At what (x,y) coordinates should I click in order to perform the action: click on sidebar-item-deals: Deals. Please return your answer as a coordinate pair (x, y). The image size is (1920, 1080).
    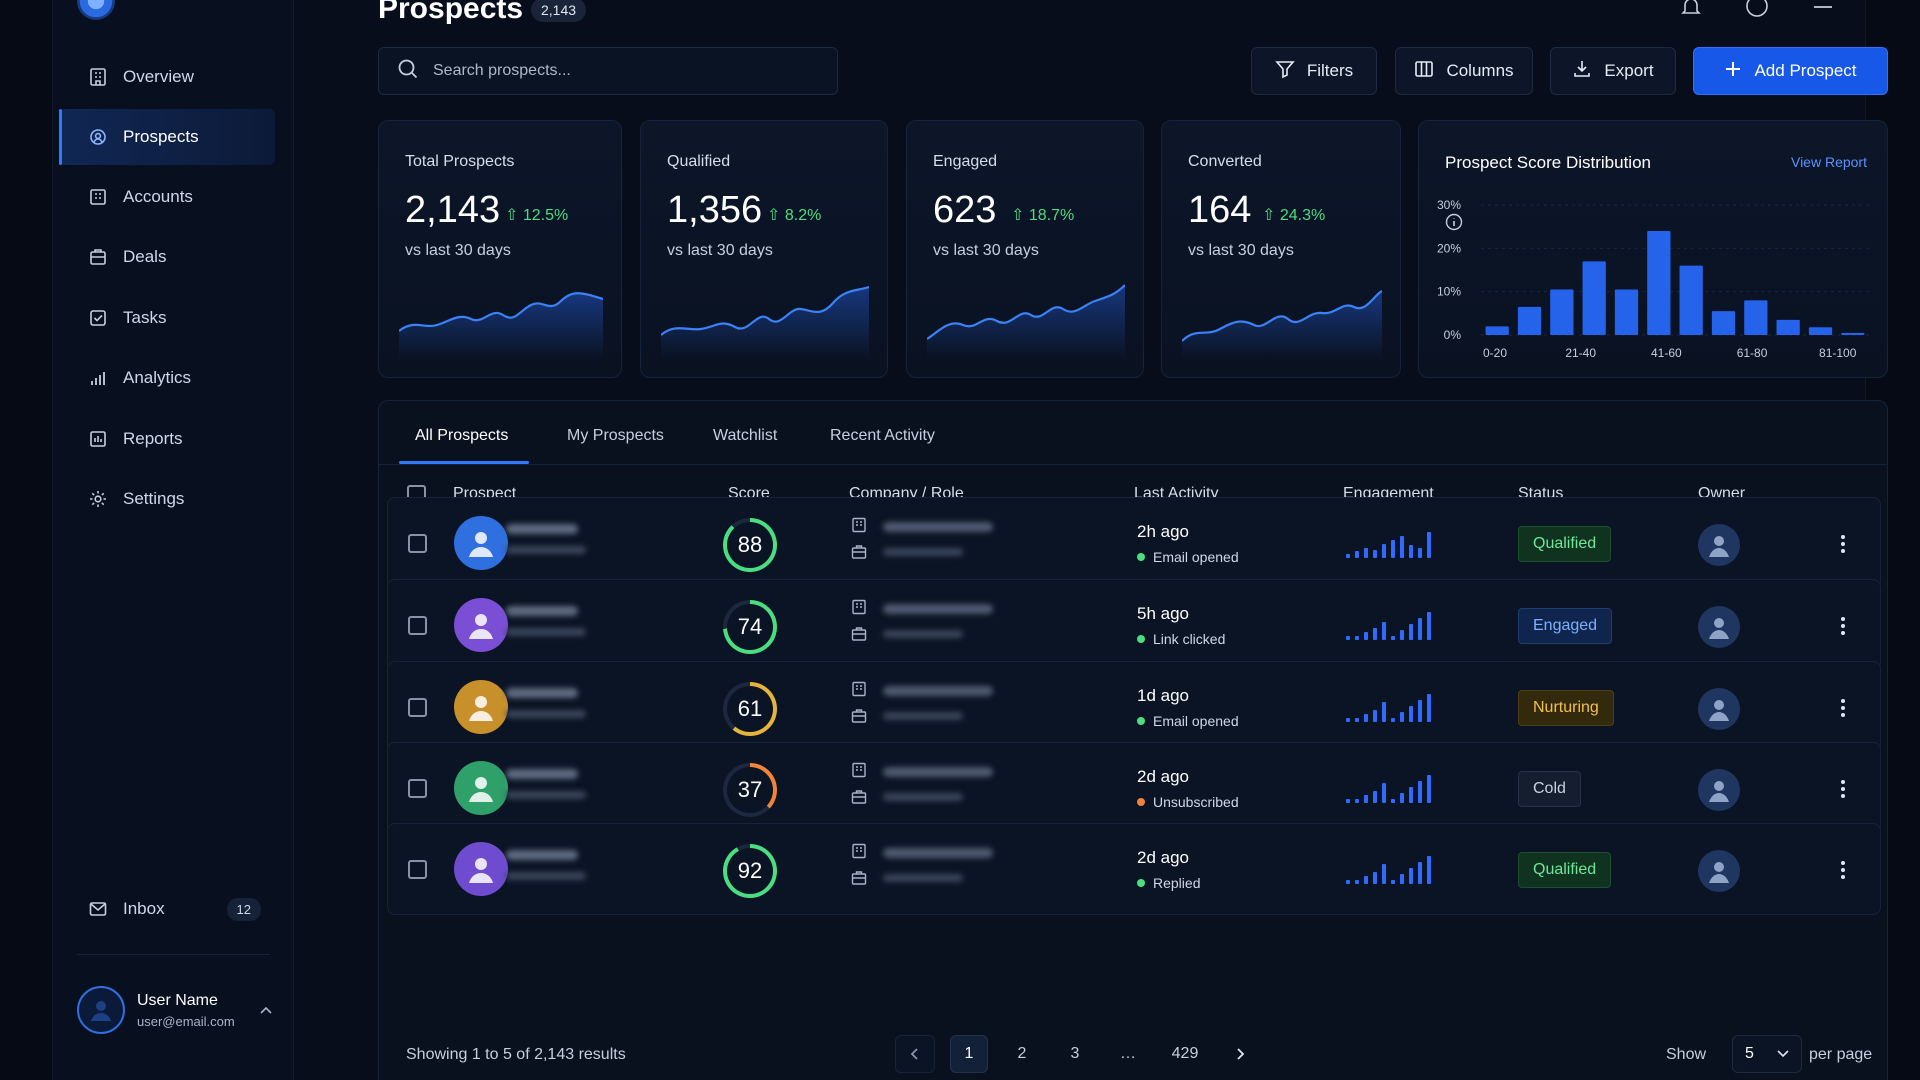
    Looking at the image, I should click on (167, 257).